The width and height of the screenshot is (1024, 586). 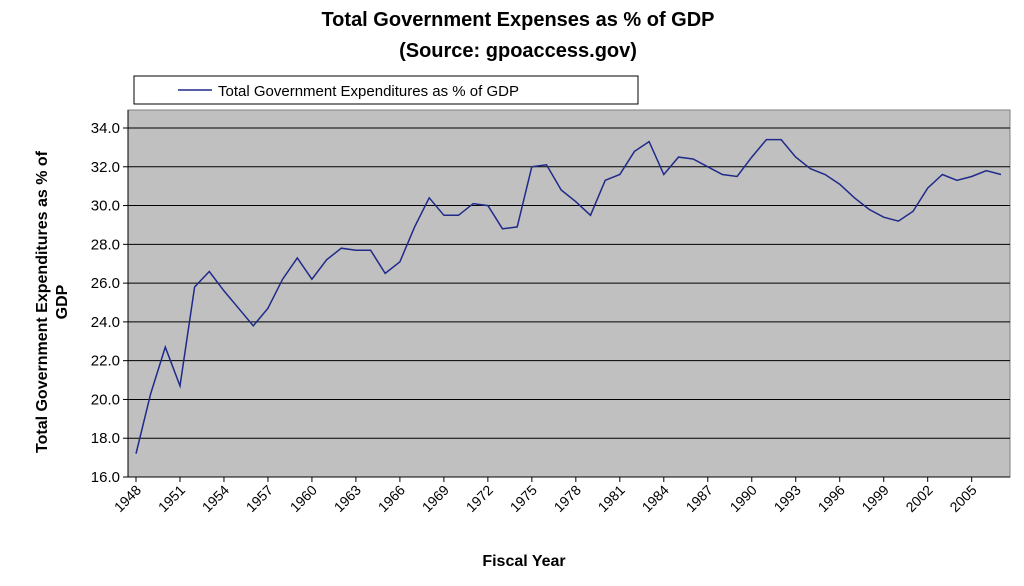 What do you see at coordinates (831, 498) in the screenshot?
I see `x-tick-label: 1996` at bounding box center [831, 498].